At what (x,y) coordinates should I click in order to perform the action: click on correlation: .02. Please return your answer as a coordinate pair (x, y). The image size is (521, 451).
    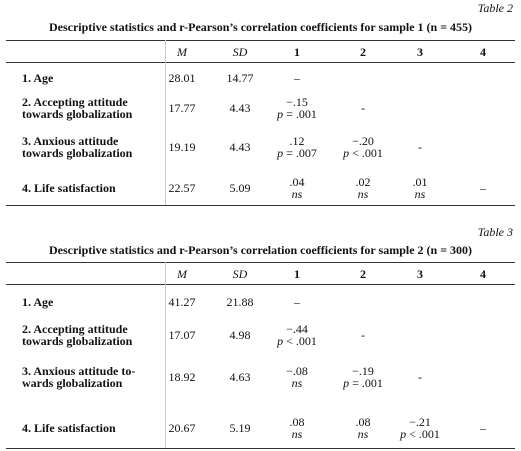
    Looking at the image, I should click on (363, 182).